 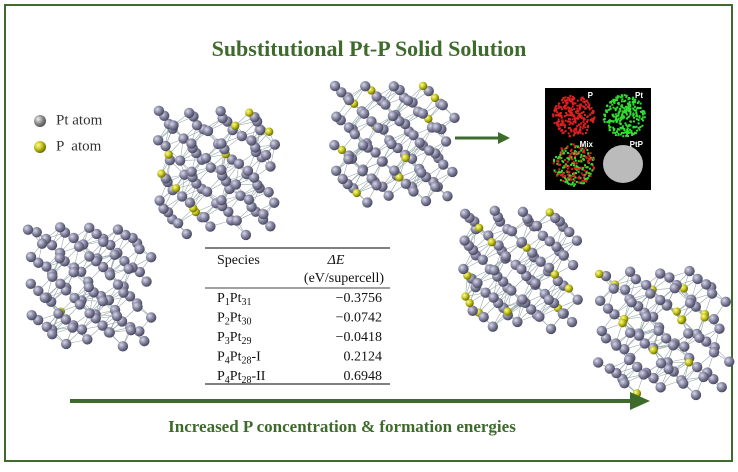 What do you see at coordinates (637, 144) in the screenshot?
I see `micro-label: PtP` at bounding box center [637, 144].